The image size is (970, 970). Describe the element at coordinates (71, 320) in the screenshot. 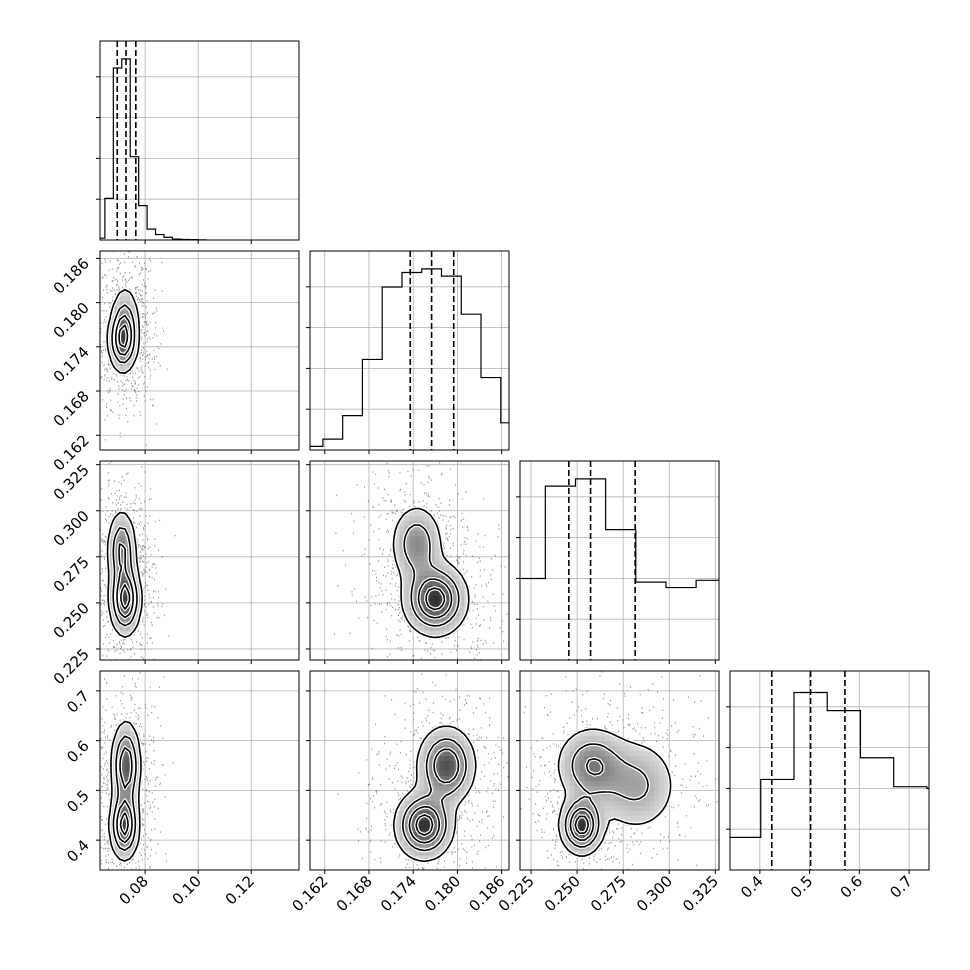

I see `y-tick-label: 0.180` at that location.